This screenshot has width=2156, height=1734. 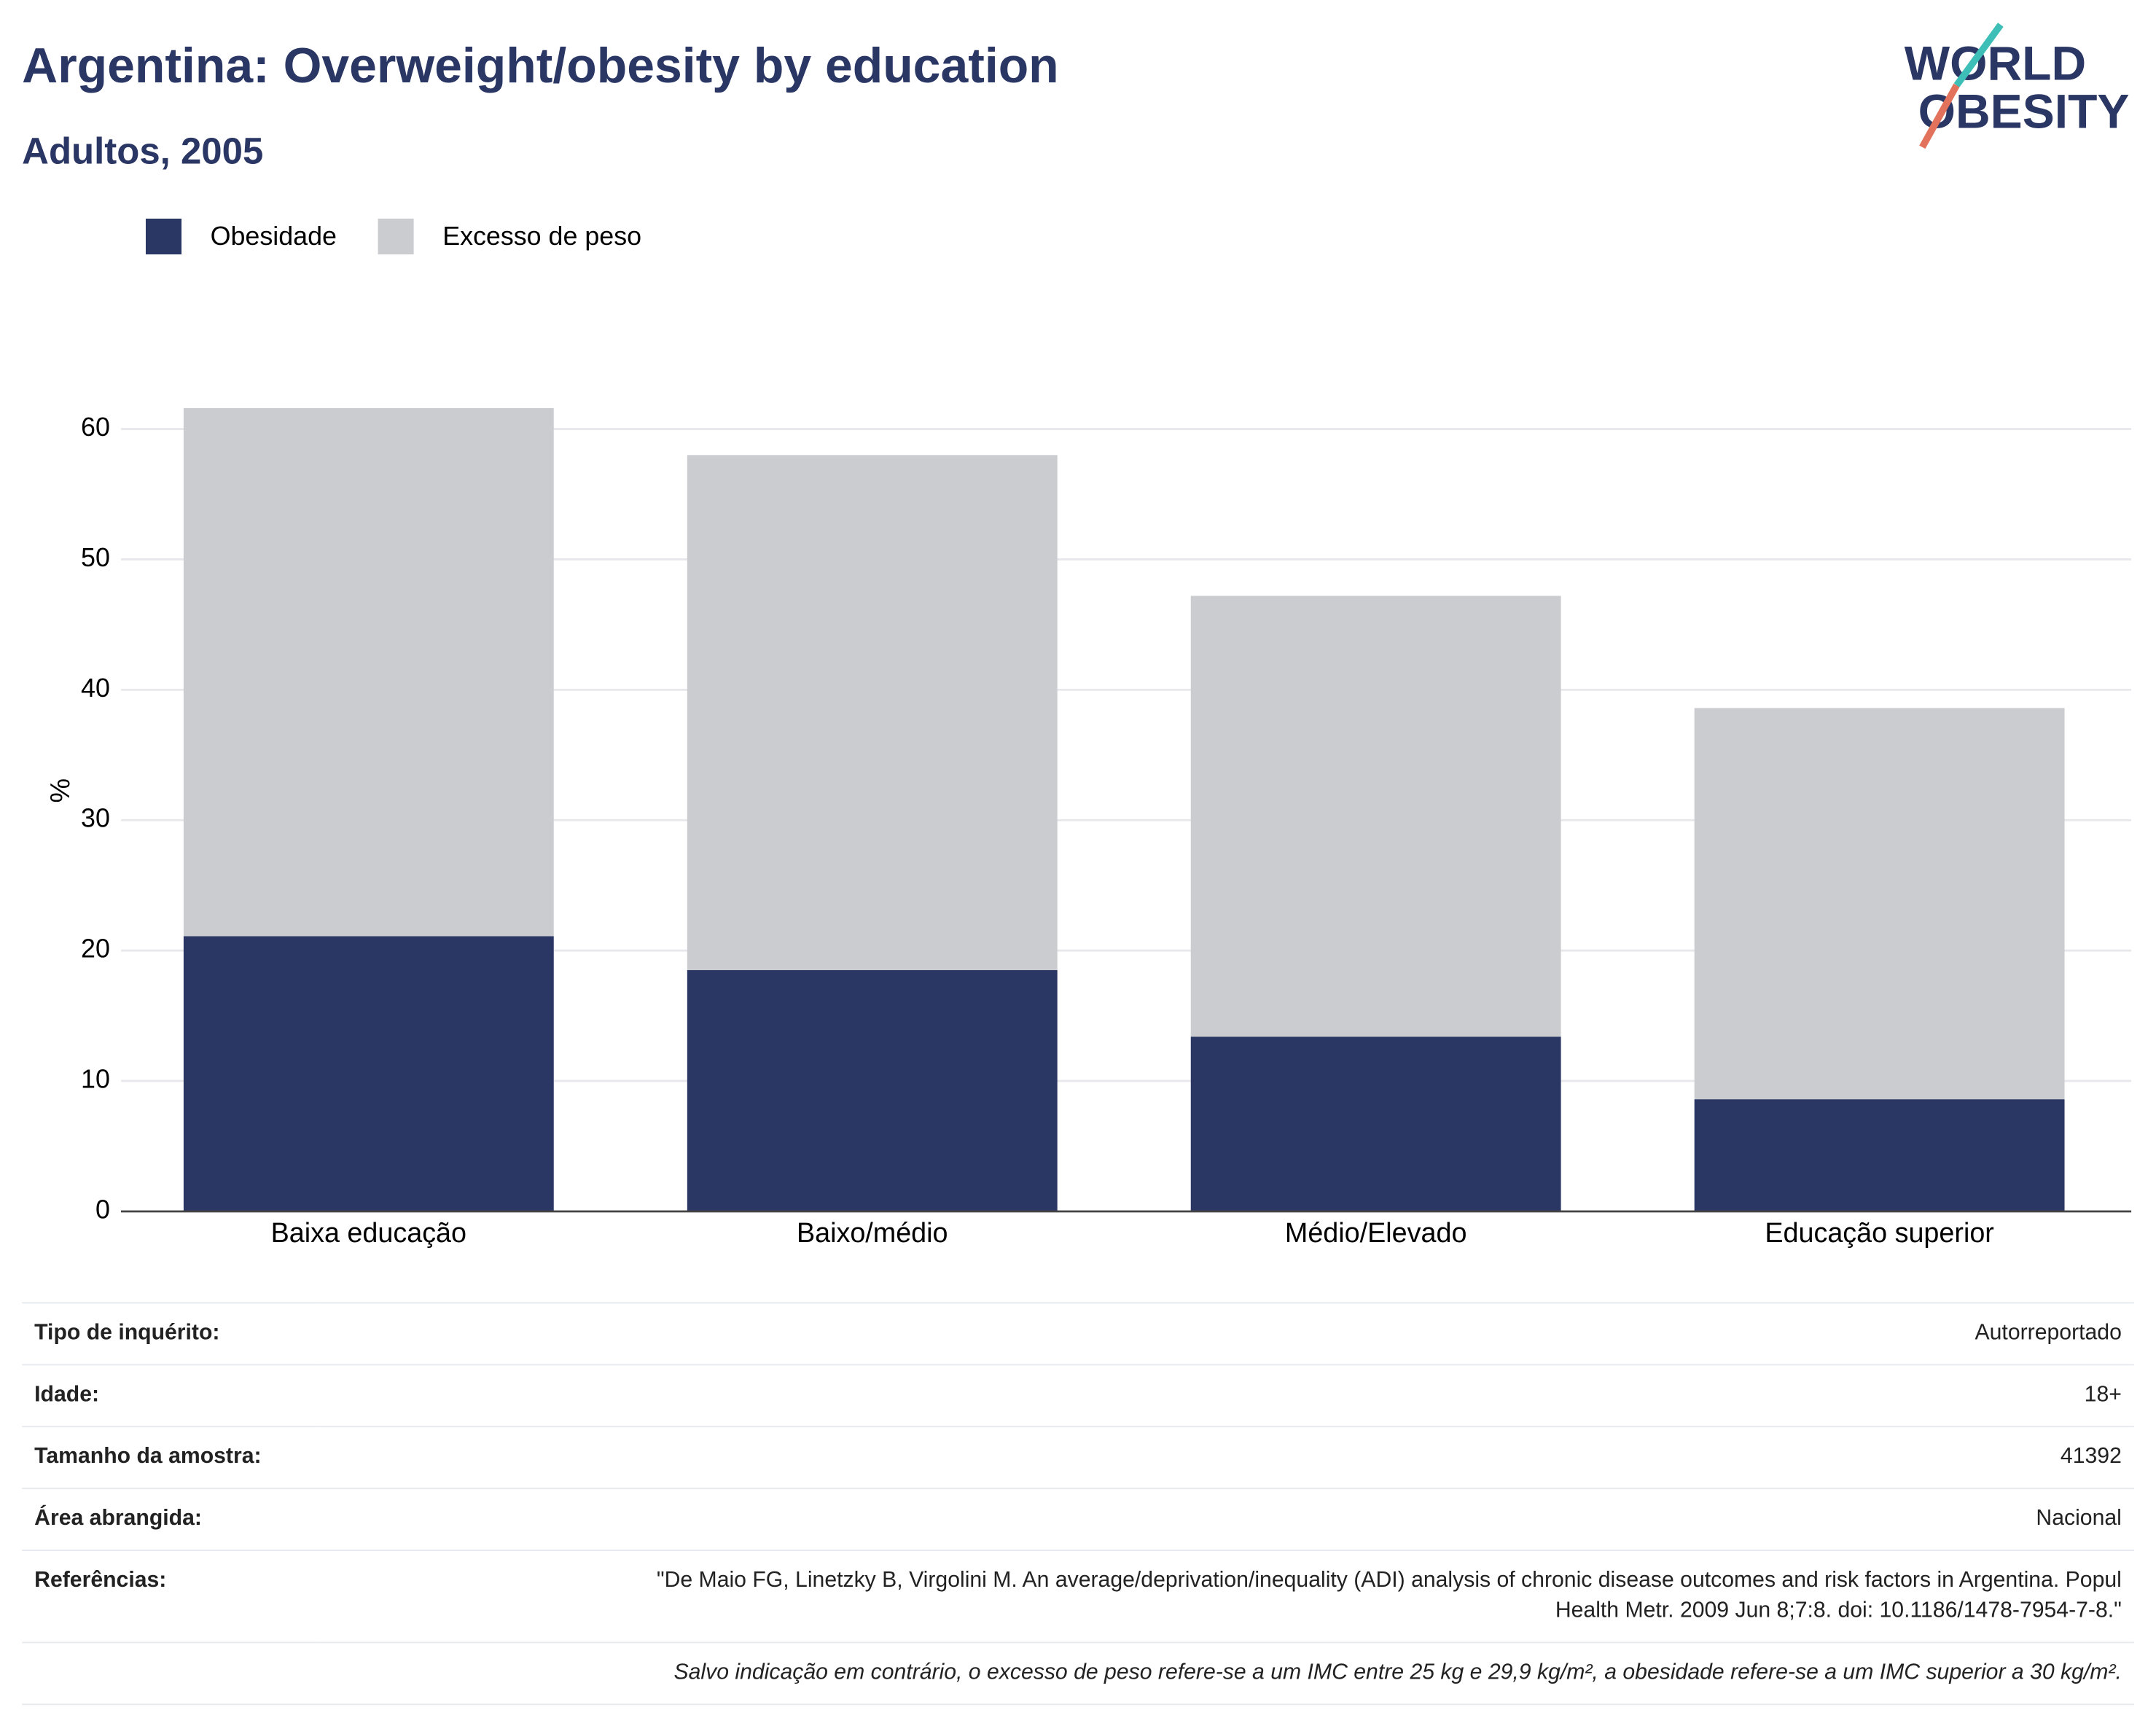 What do you see at coordinates (170, 1395) in the screenshot?
I see `row-label: Idade:` at bounding box center [170, 1395].